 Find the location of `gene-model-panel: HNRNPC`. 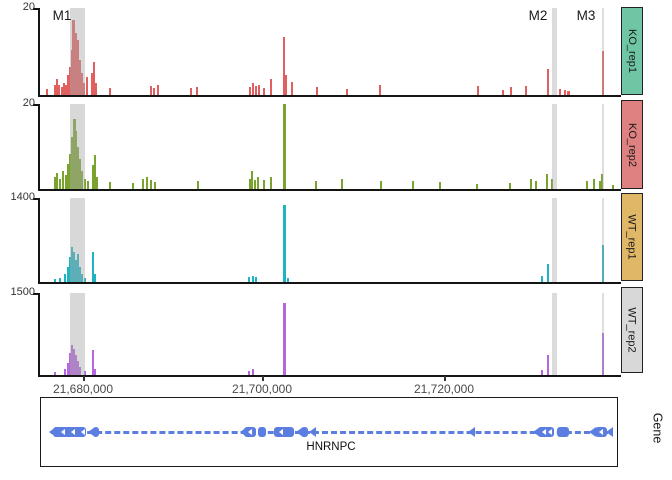

gene-model-panel: HNRNPC is located at coordinates (329, 432).